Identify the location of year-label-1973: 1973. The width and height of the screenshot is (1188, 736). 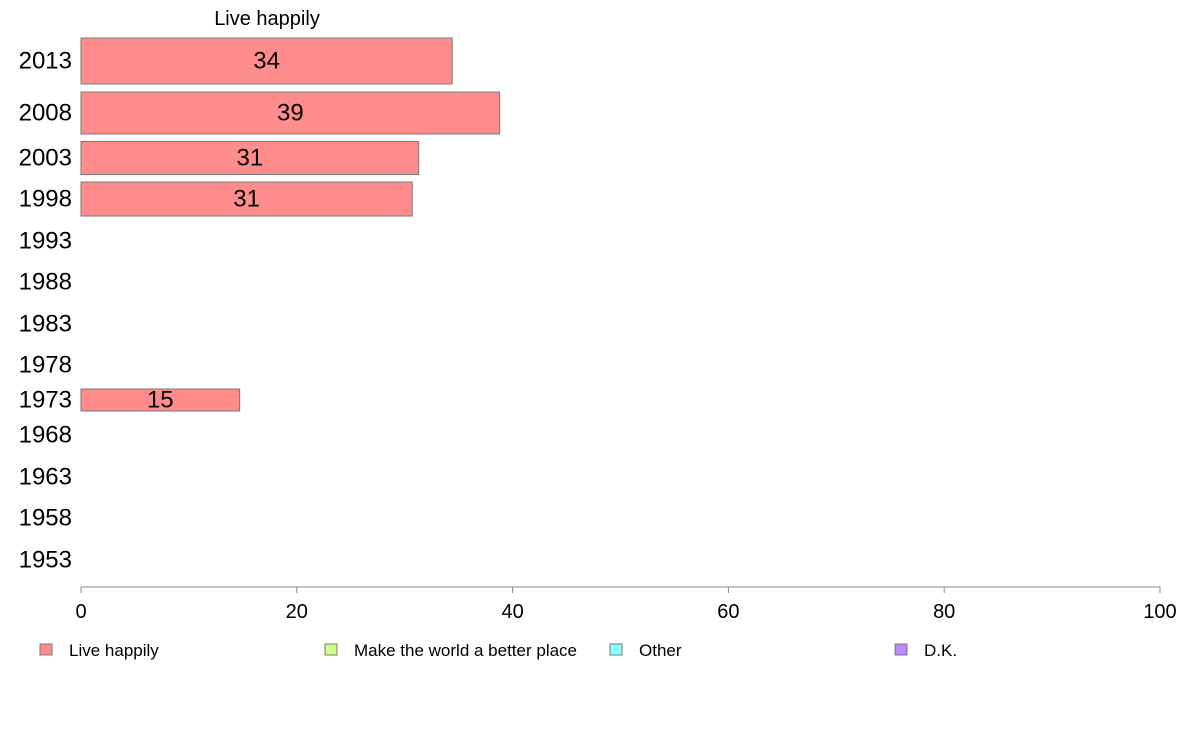
(45, 400).